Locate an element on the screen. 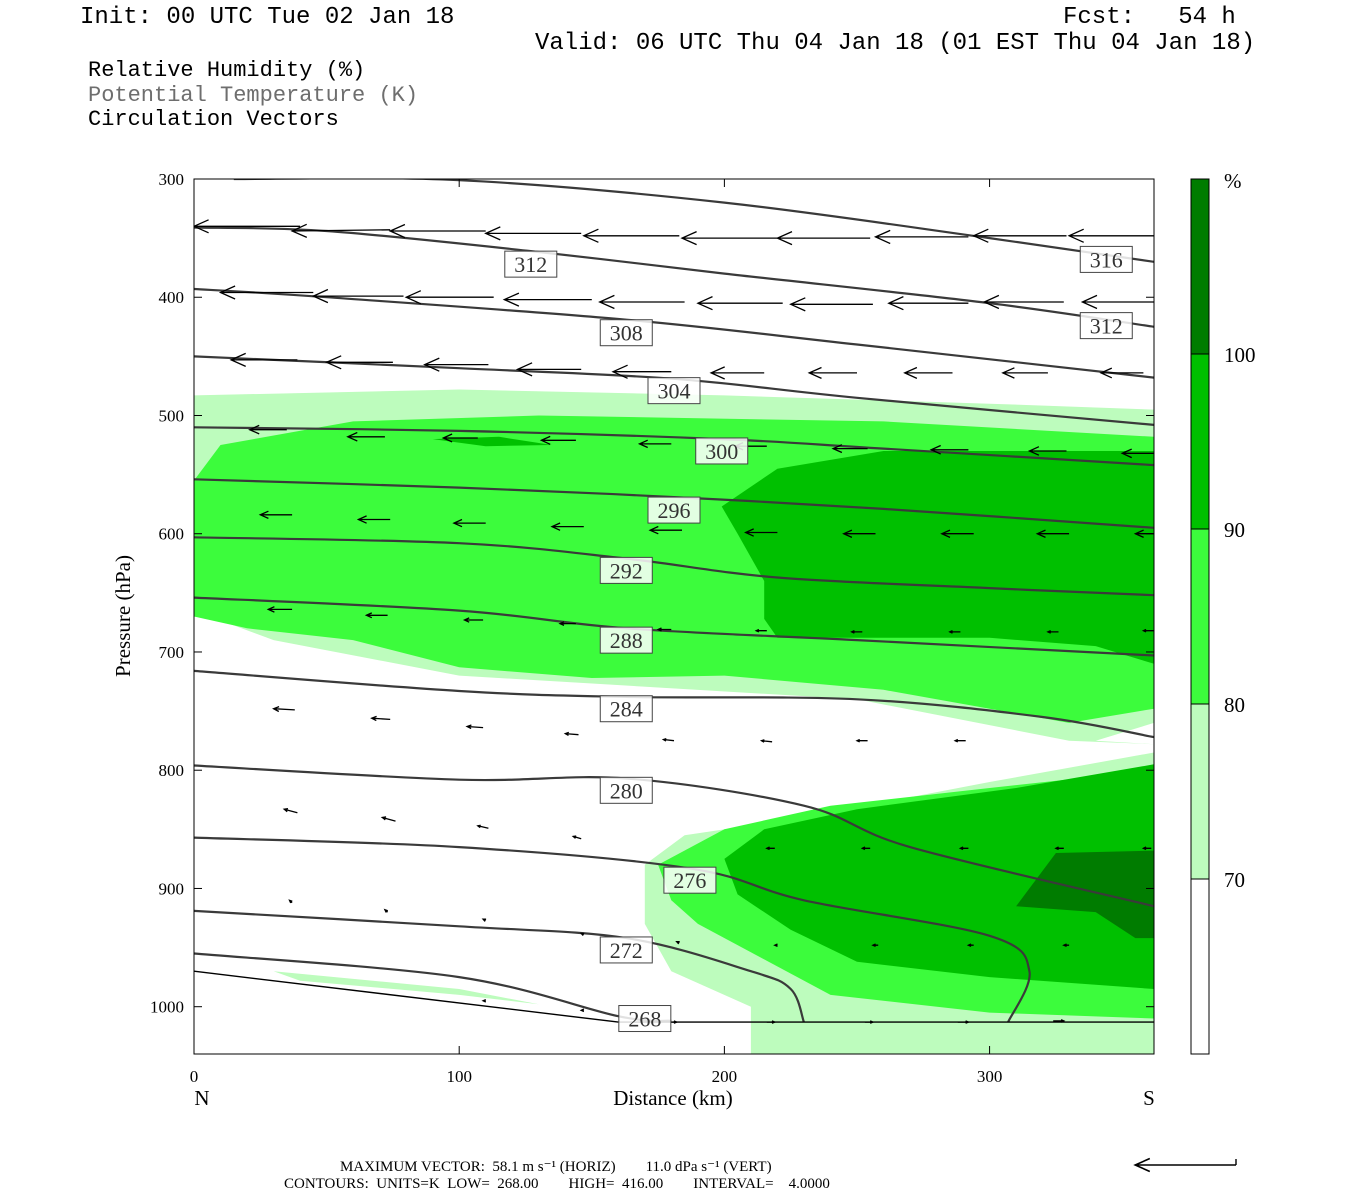  x-tick-label: 0 is located at coordinates (194, 1076).